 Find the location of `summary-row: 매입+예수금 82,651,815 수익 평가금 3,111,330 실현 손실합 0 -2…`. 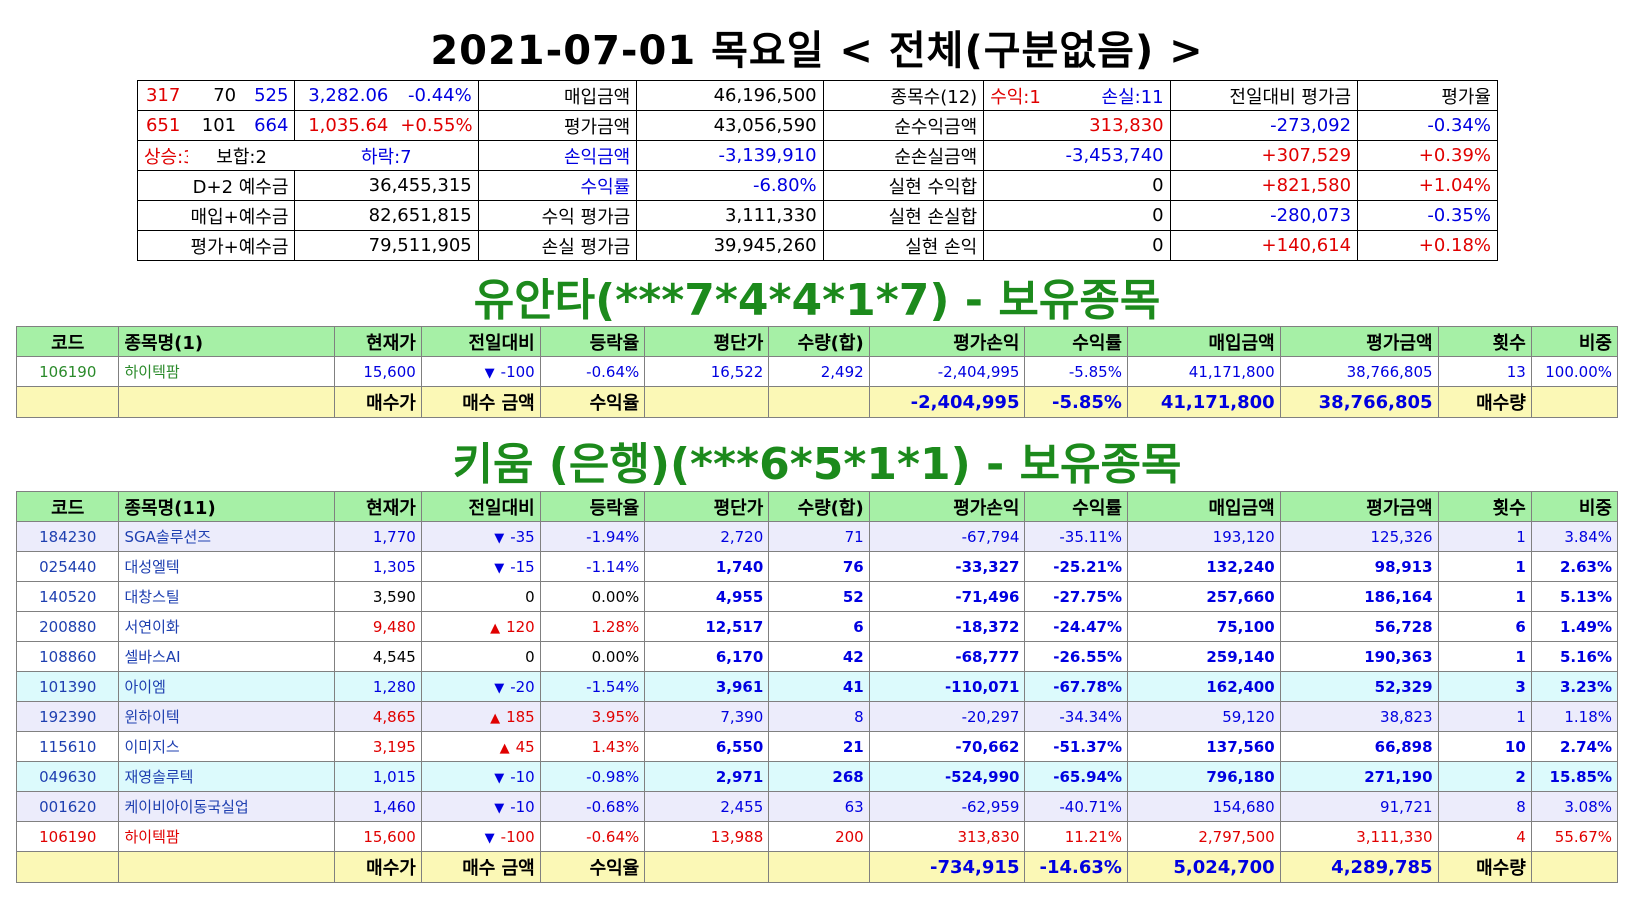

summary-row: 매입+예수금 82,651,815 수익 평가금 3,111,330 실현 손실합 0 -2… is located at coordinates (817, 215).